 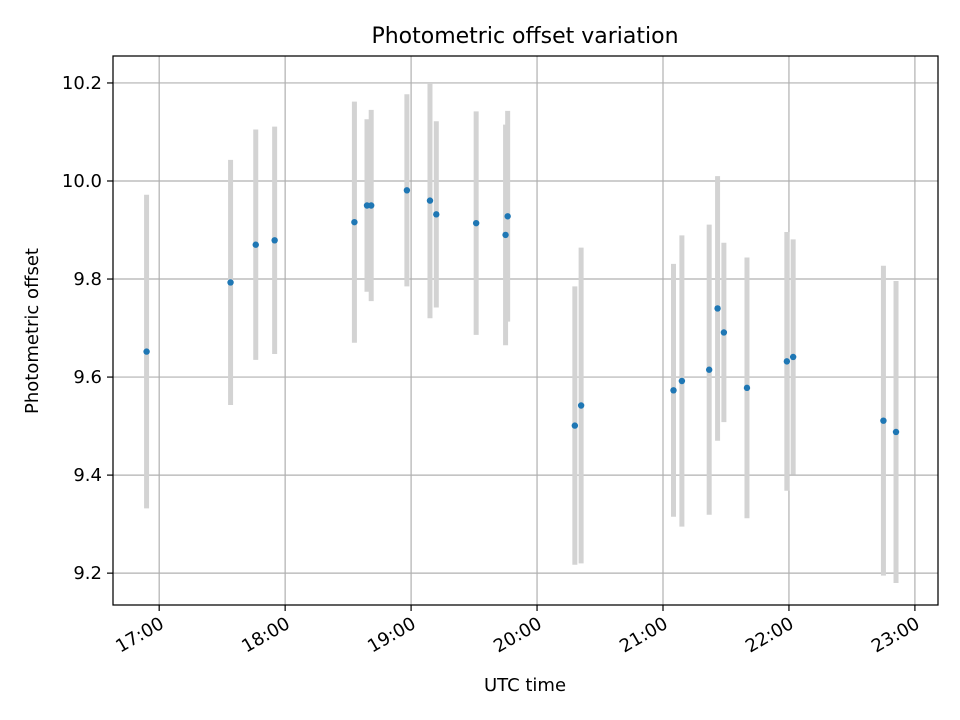 What do you see at coordinates (82, 83) in the screenshot?
I see `y-tick-label: 10.2` at bounding box center [82, 83].